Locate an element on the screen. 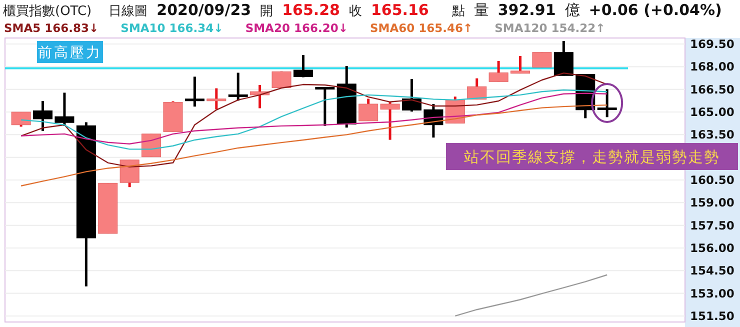 The image size is (740, 327). y-tick-label: 156.00 is located at coordinates (712, 247).